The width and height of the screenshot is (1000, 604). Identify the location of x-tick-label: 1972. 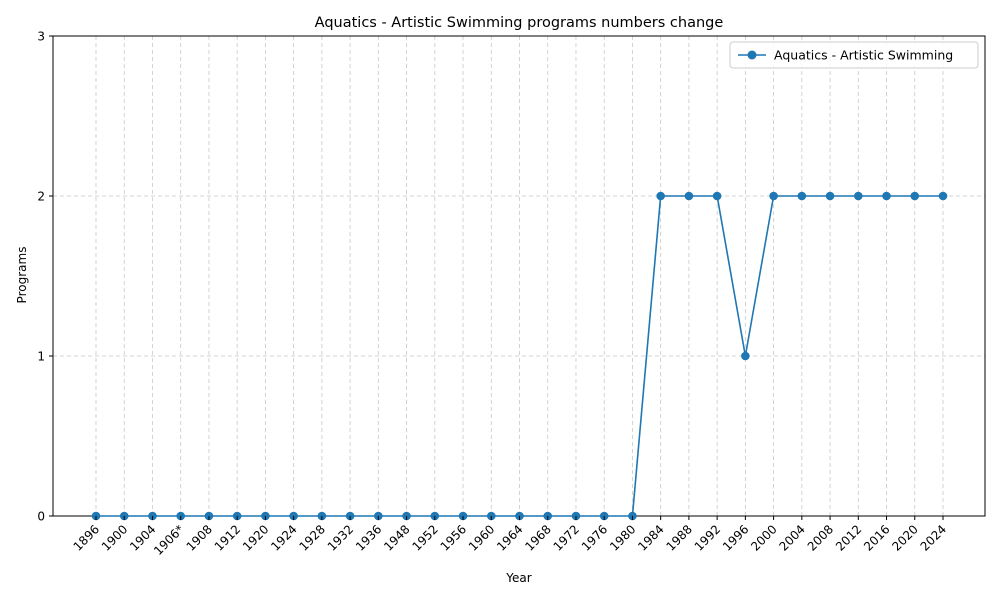
(566, 537).